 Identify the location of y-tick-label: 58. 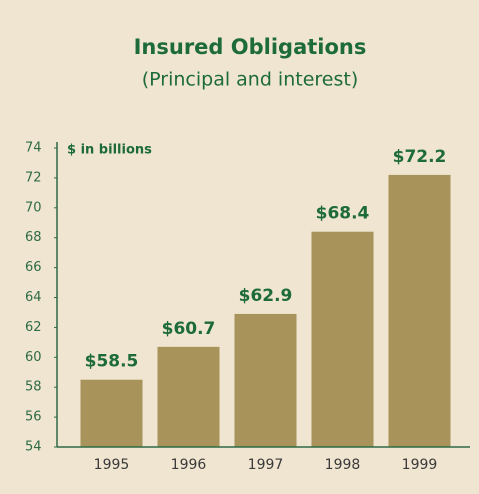
(33, 387).